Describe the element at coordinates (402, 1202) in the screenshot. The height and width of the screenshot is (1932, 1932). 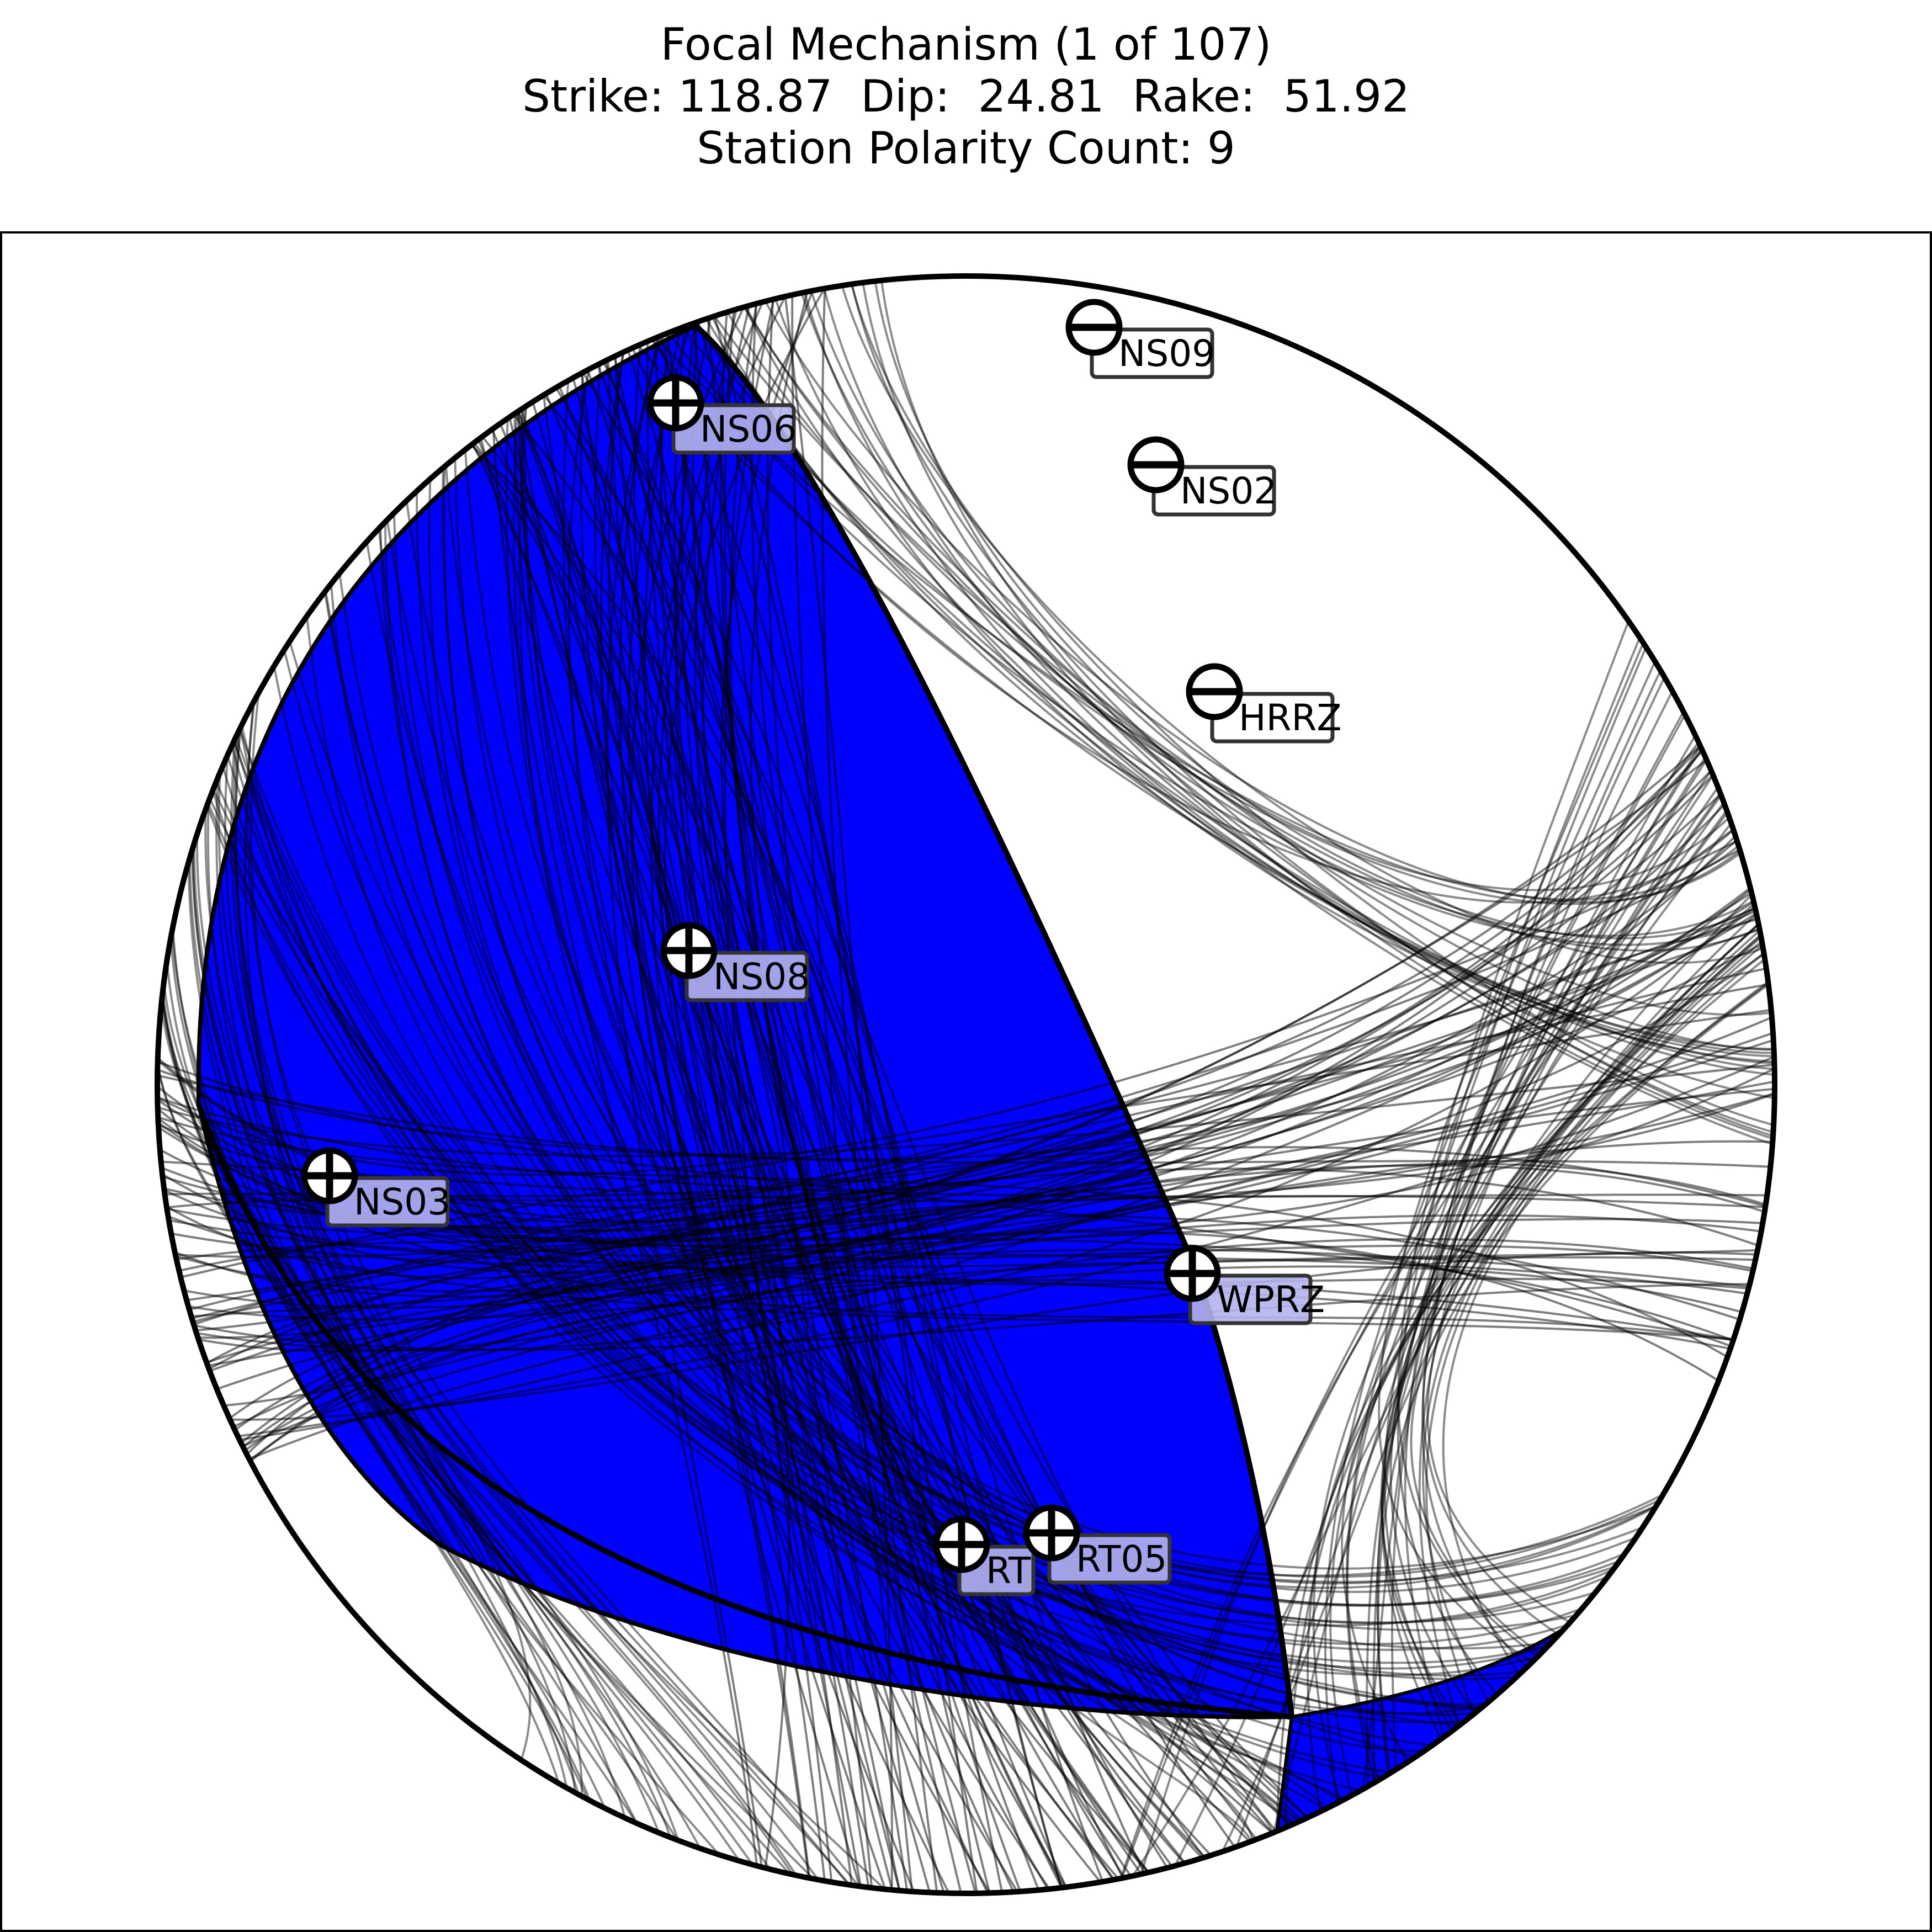
I see `station-label: NS03` at that location.